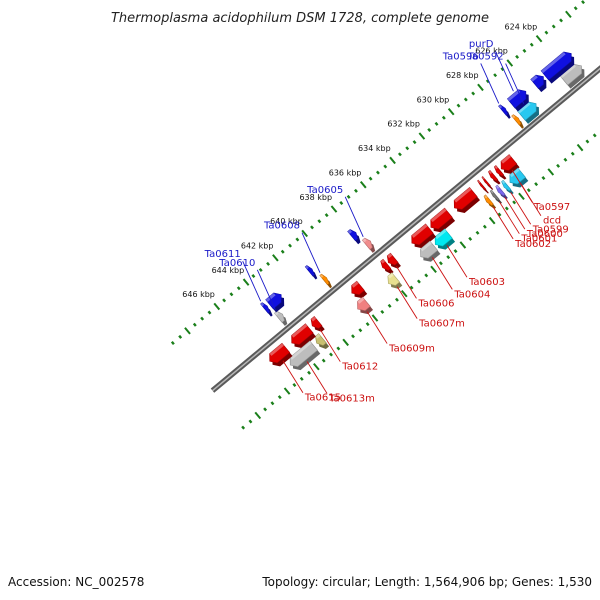  I want to click on gene-label: Ta0615, so click(322, 398).